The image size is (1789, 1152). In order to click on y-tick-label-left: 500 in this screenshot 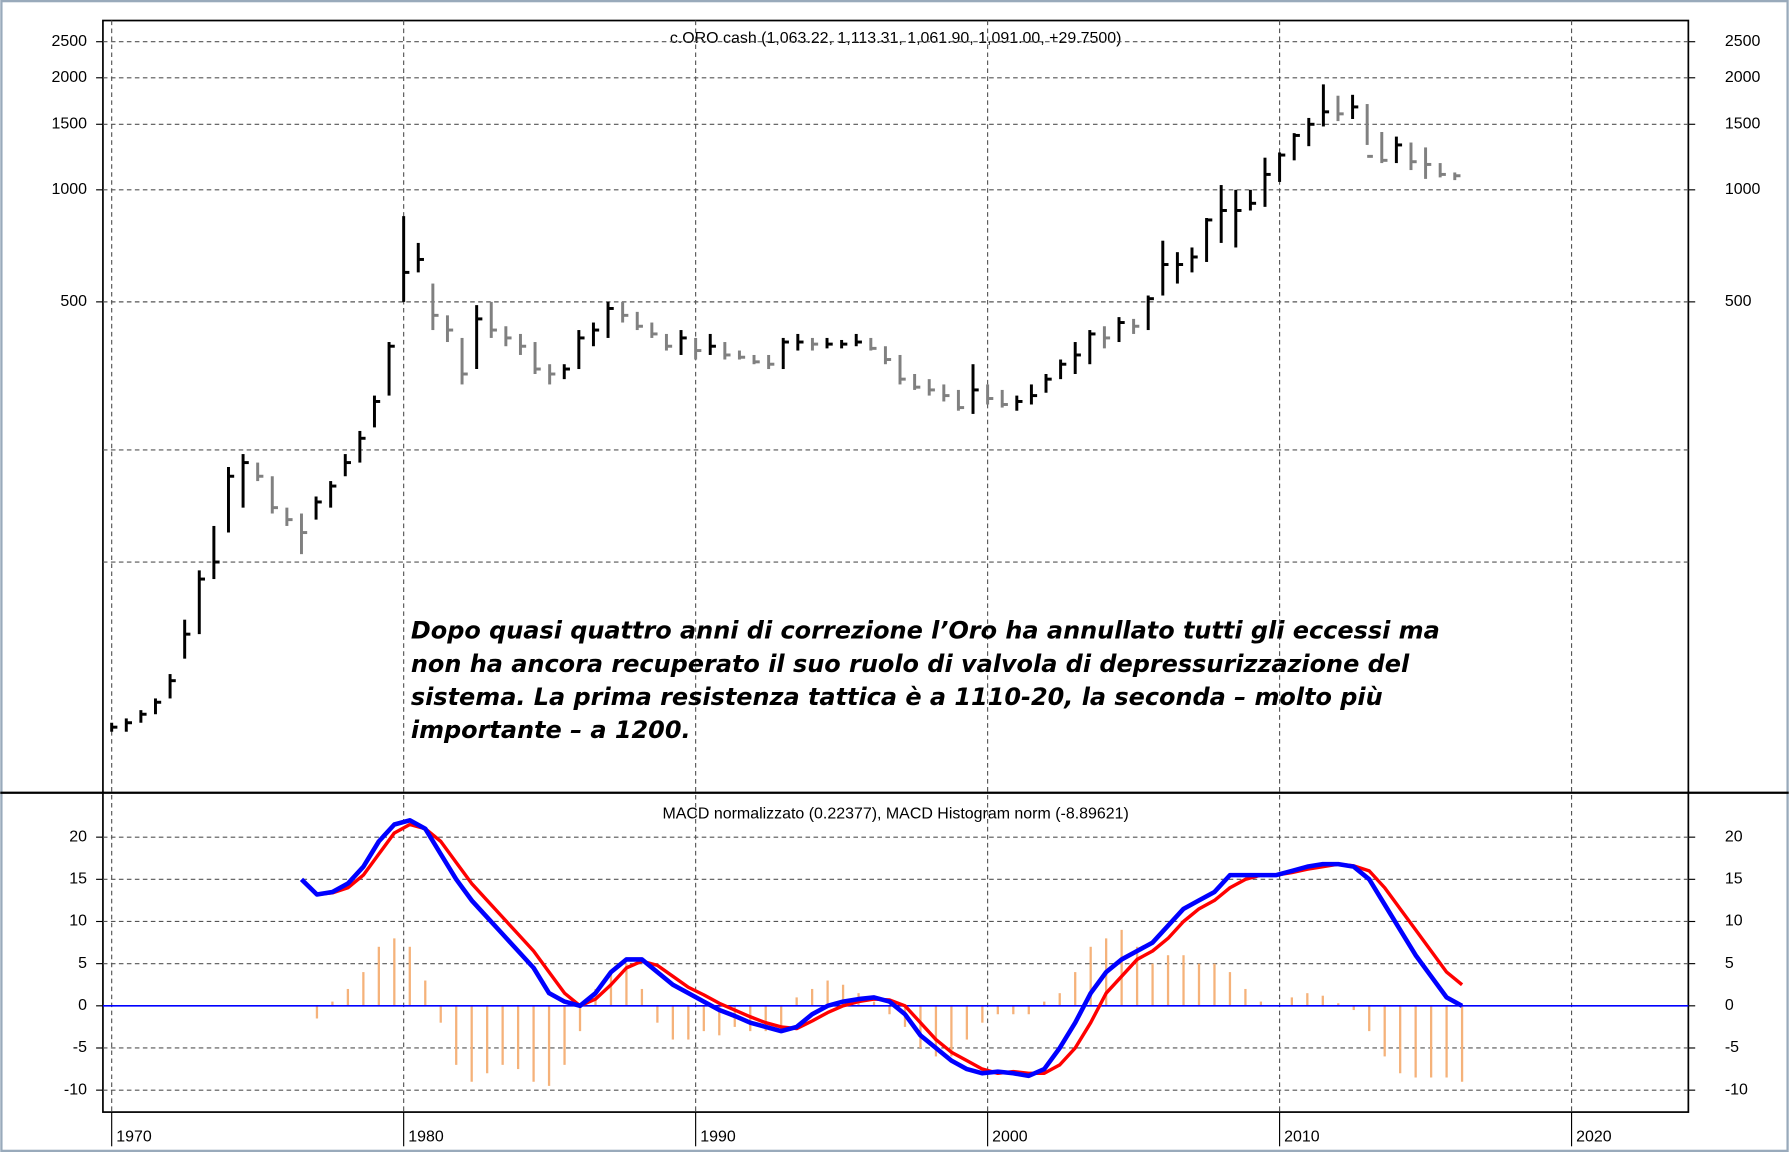, I will do `click(73, 301)`.